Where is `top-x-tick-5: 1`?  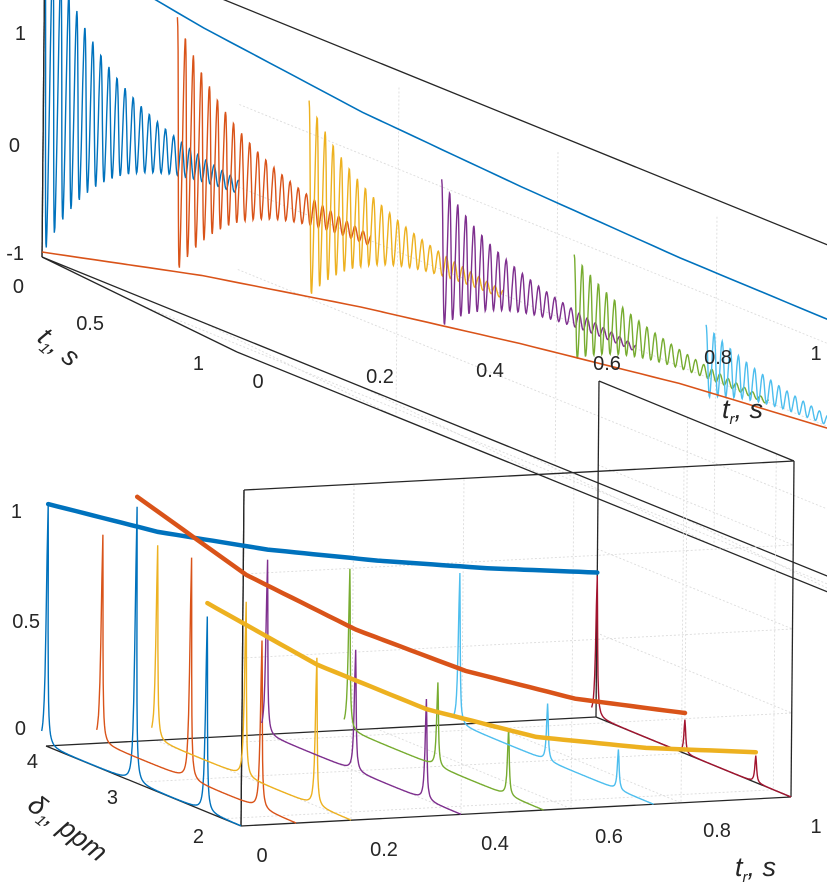 top-x-tick-5: 1 is located at coordinates (815, 354).